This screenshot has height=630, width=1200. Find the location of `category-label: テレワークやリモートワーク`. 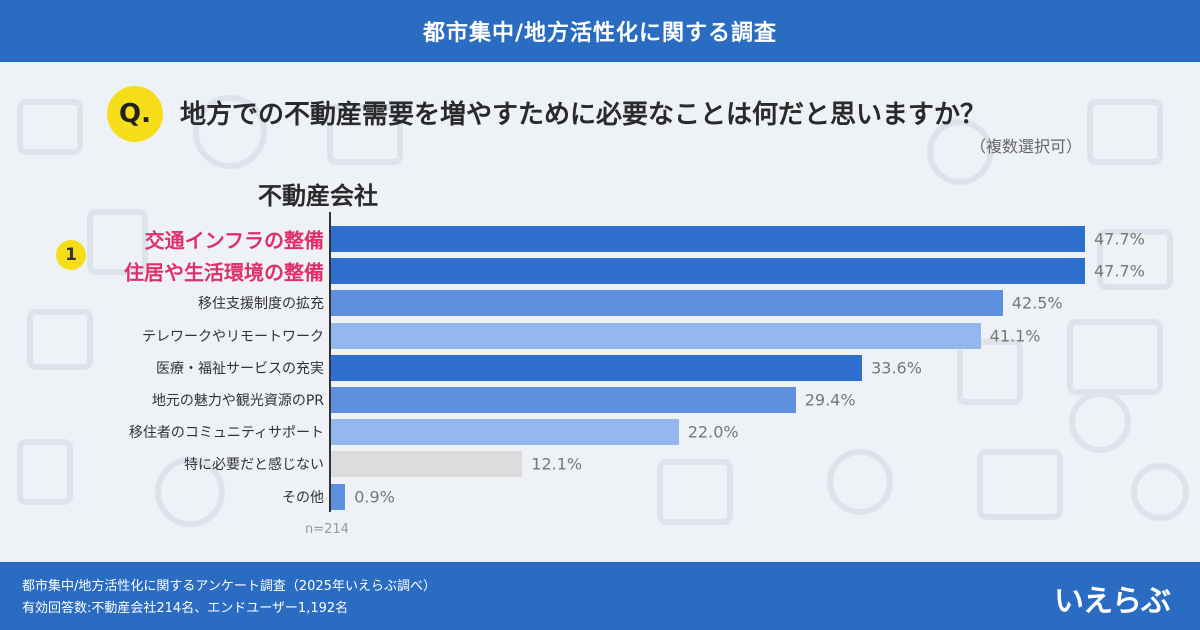

category-label: テレワークやリモートワーク is located at coordinates (233, 336).